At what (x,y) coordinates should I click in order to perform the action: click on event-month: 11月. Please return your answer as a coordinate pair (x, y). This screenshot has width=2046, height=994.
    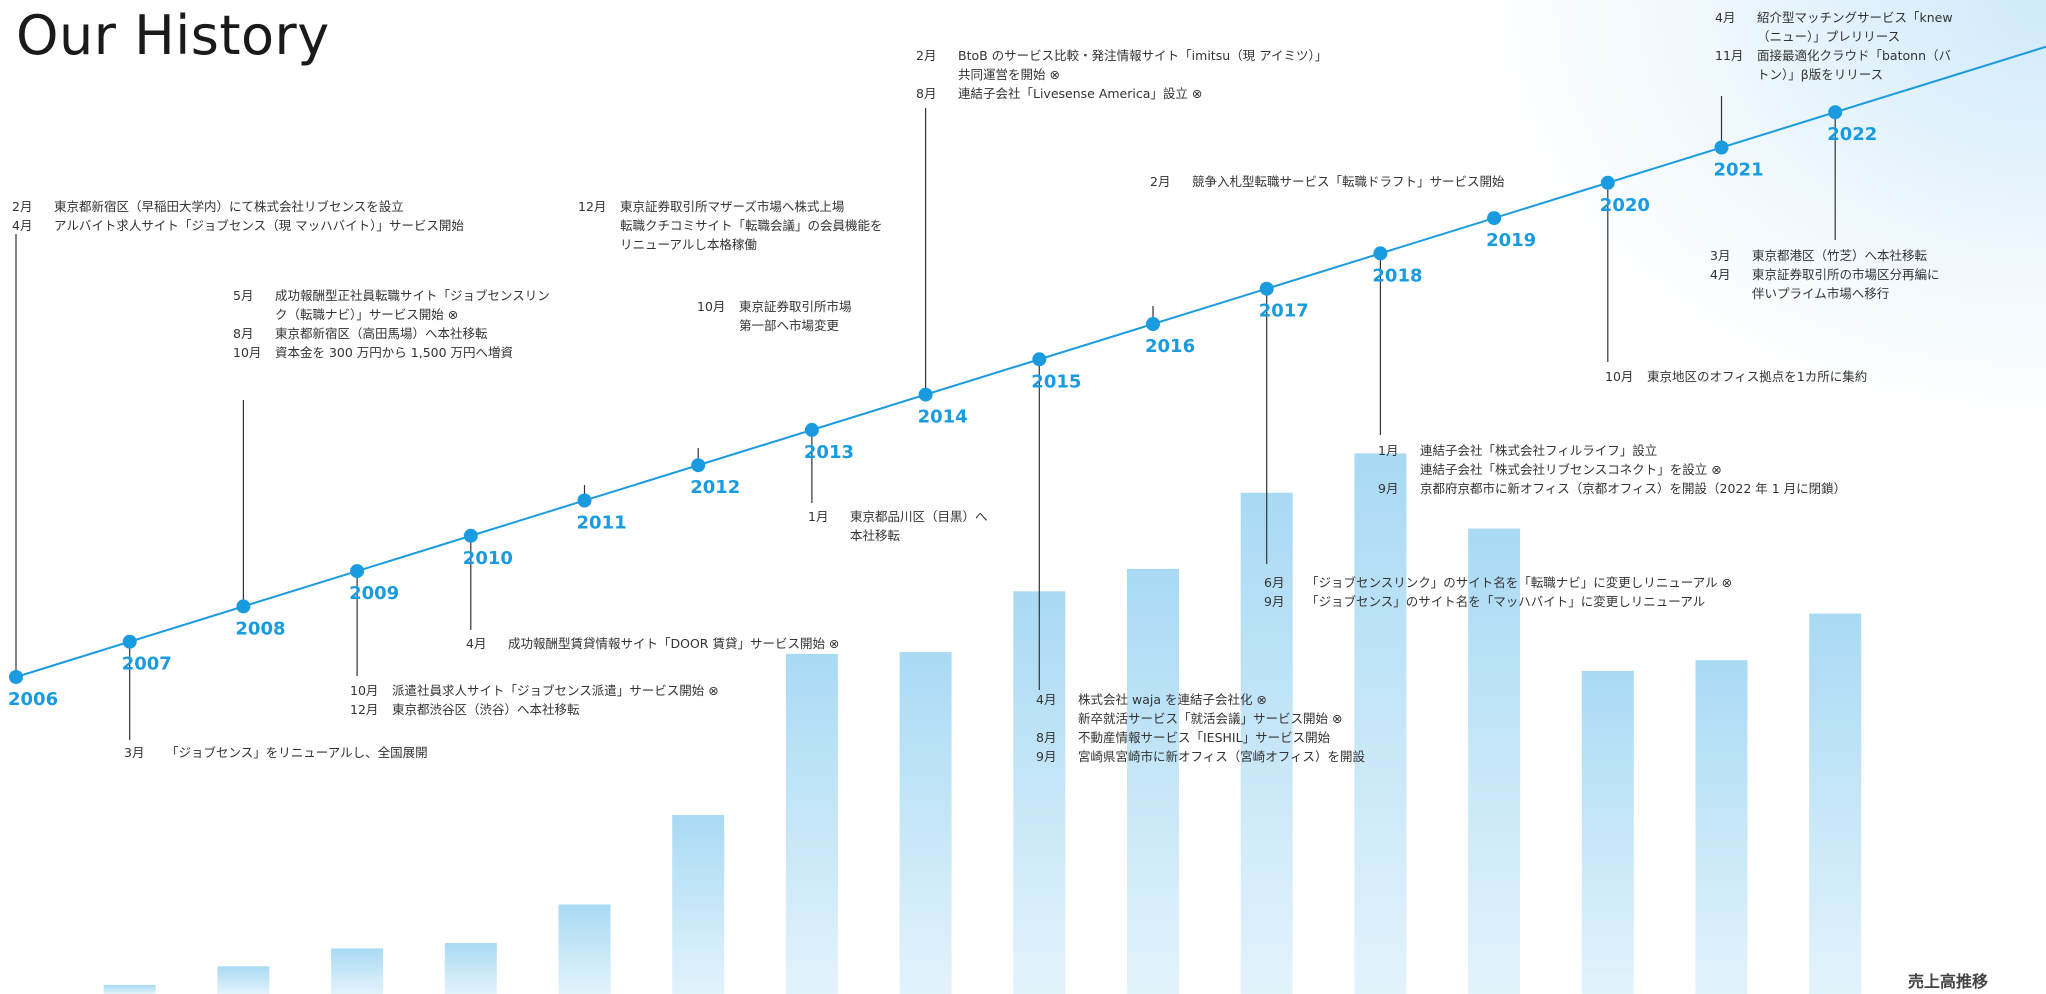
    Looking at the image, I should click on (1729, 55).